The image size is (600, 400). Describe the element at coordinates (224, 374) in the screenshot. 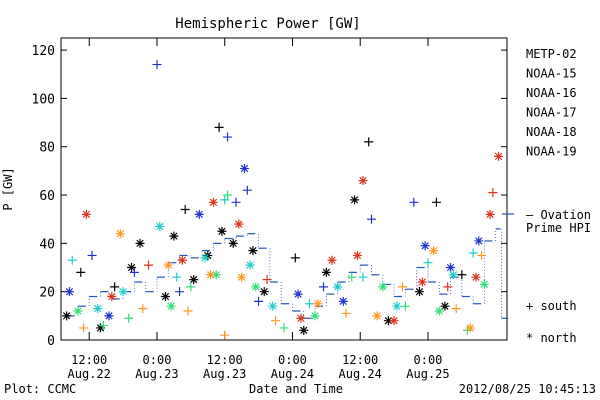

I see `x-tick-label-date: Aug.23` at that location.